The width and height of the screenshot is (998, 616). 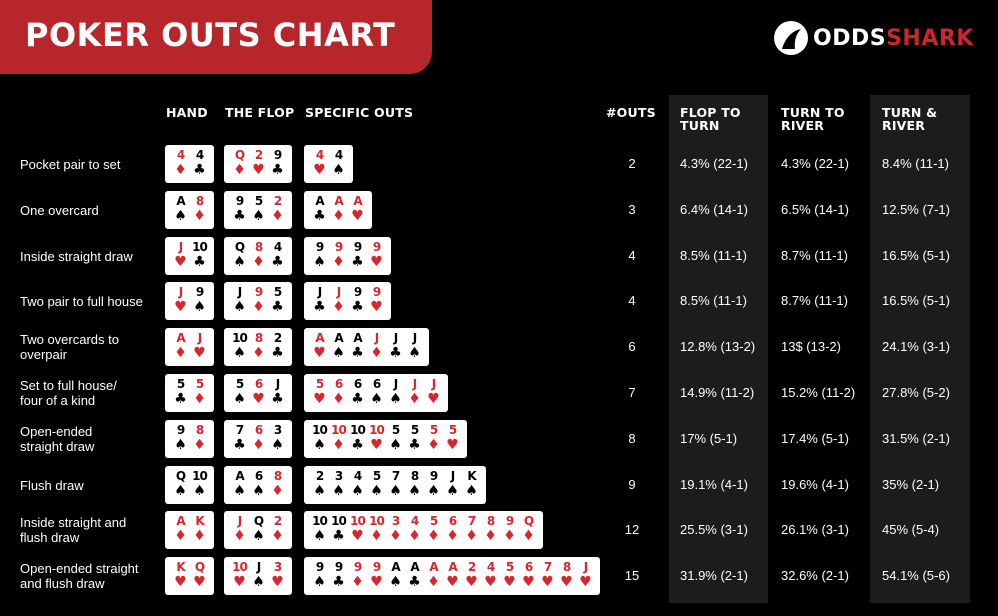 What do you see at coordinates (490, 521) in the screenshot?
I see `card-rank: 8` at bounding box center [490, 521].